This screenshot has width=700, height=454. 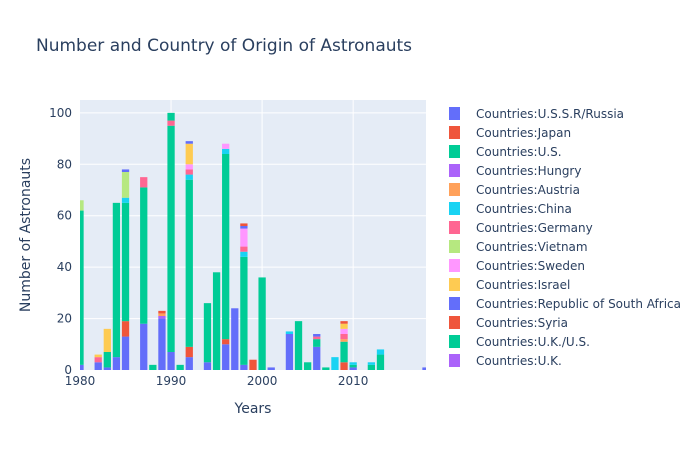 What do you see at coordinates (508, 323) in the screenshot?
I see `legend-item: Countries:Syria` at bounding box center [508, 323].